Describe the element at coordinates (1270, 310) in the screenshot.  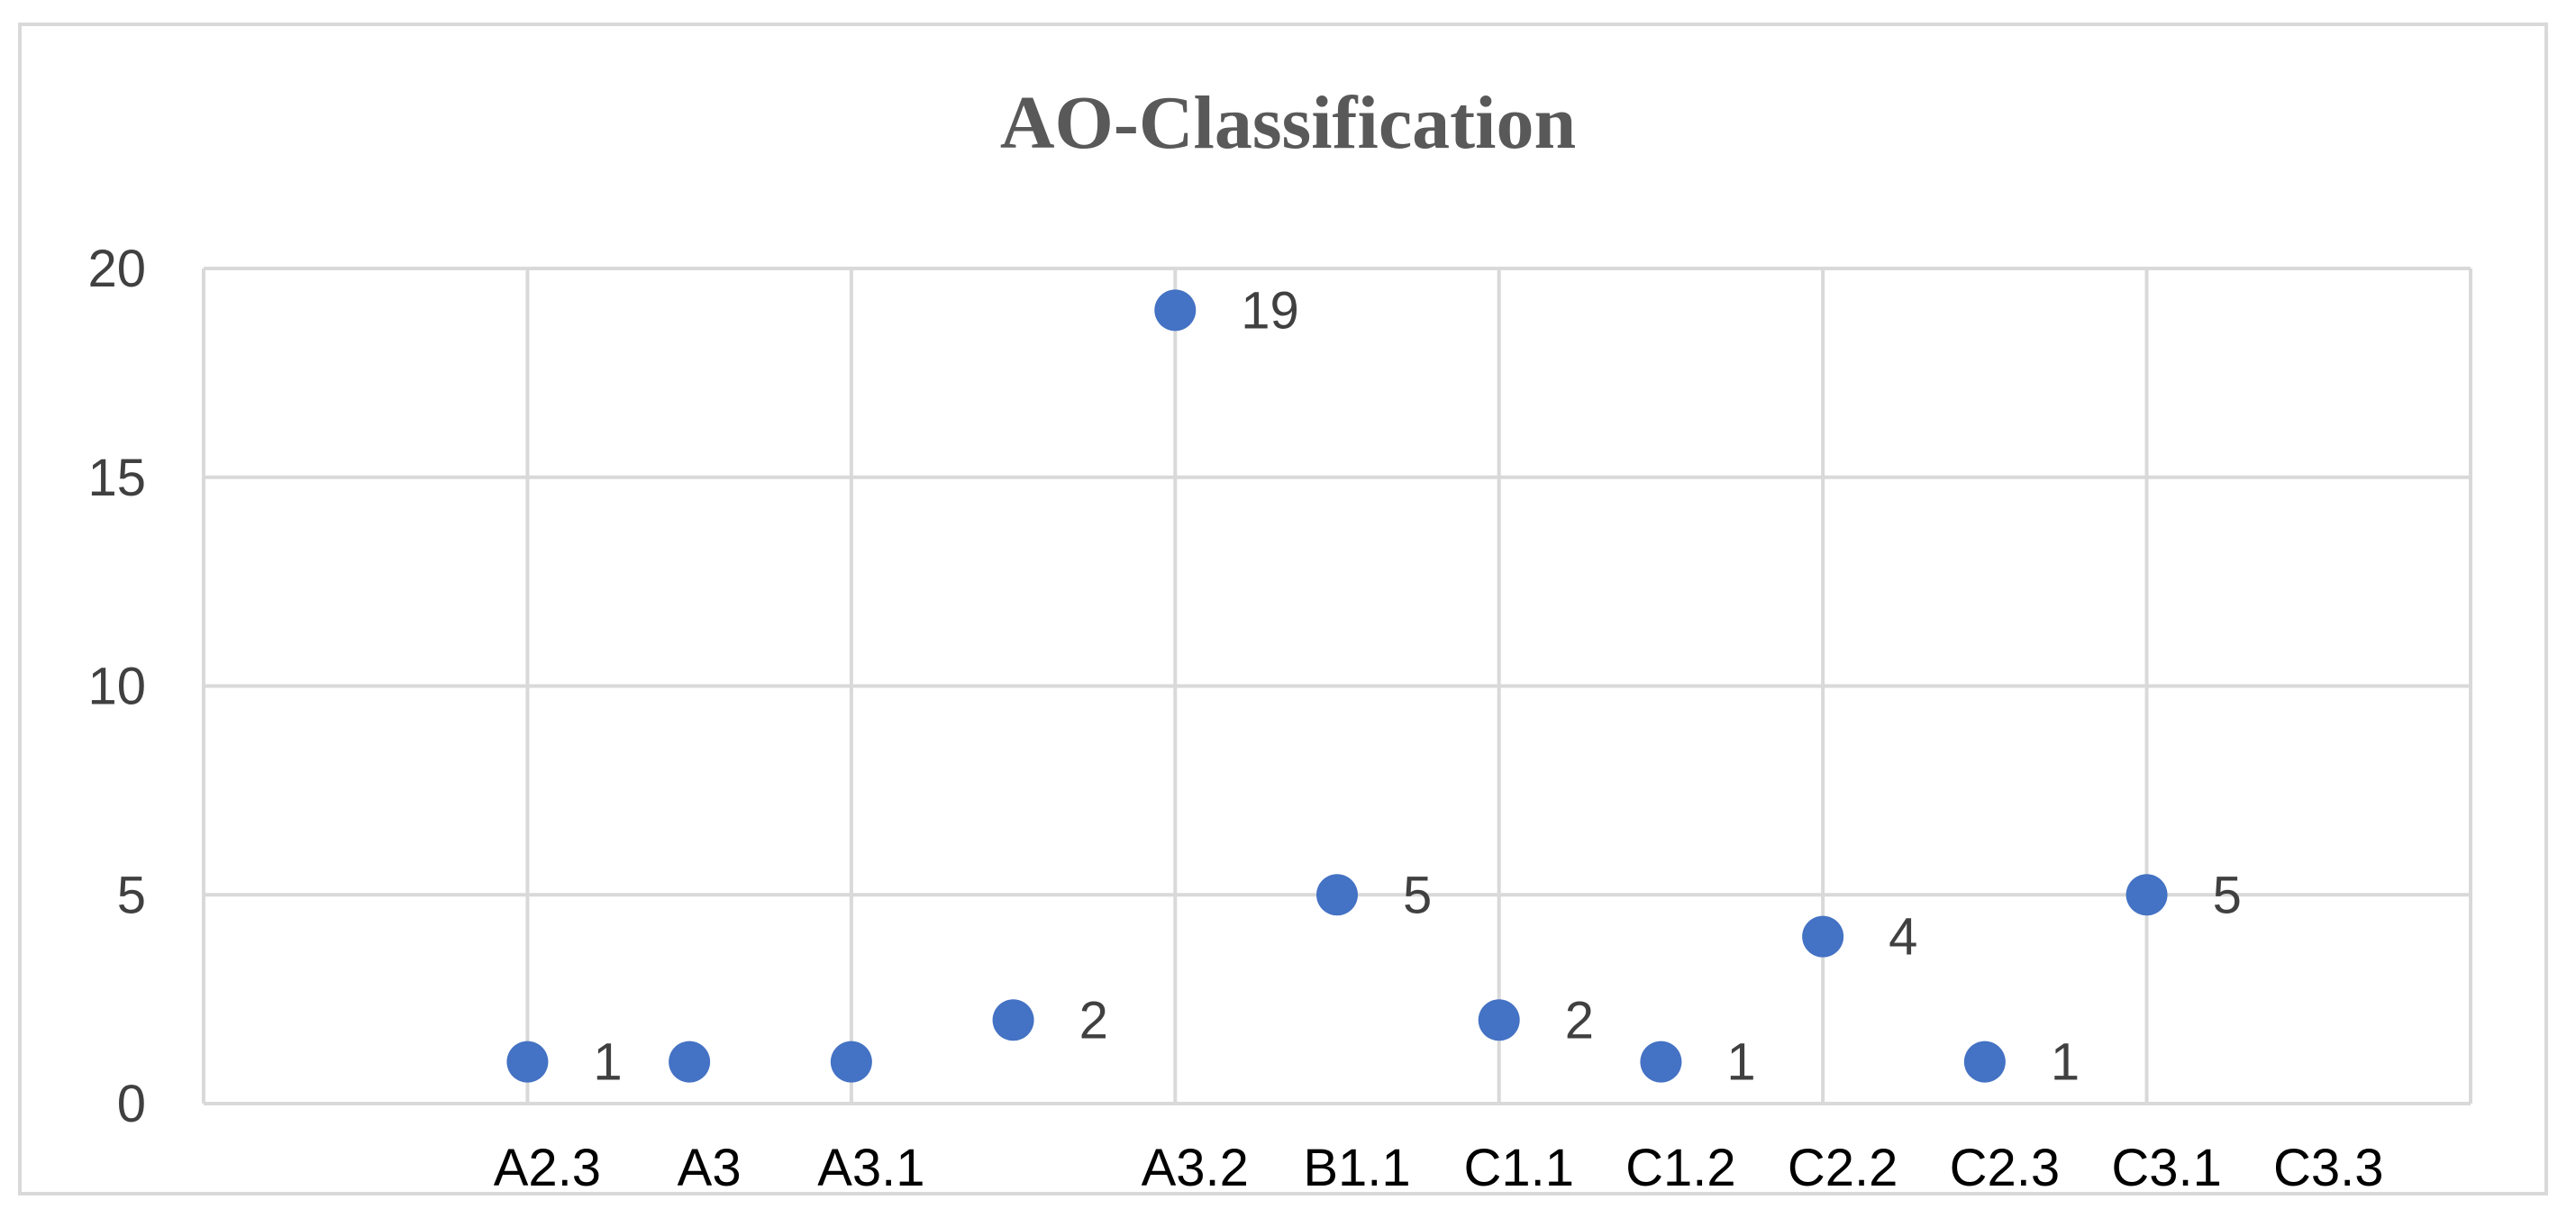
I see `data-label: 19` at that location.